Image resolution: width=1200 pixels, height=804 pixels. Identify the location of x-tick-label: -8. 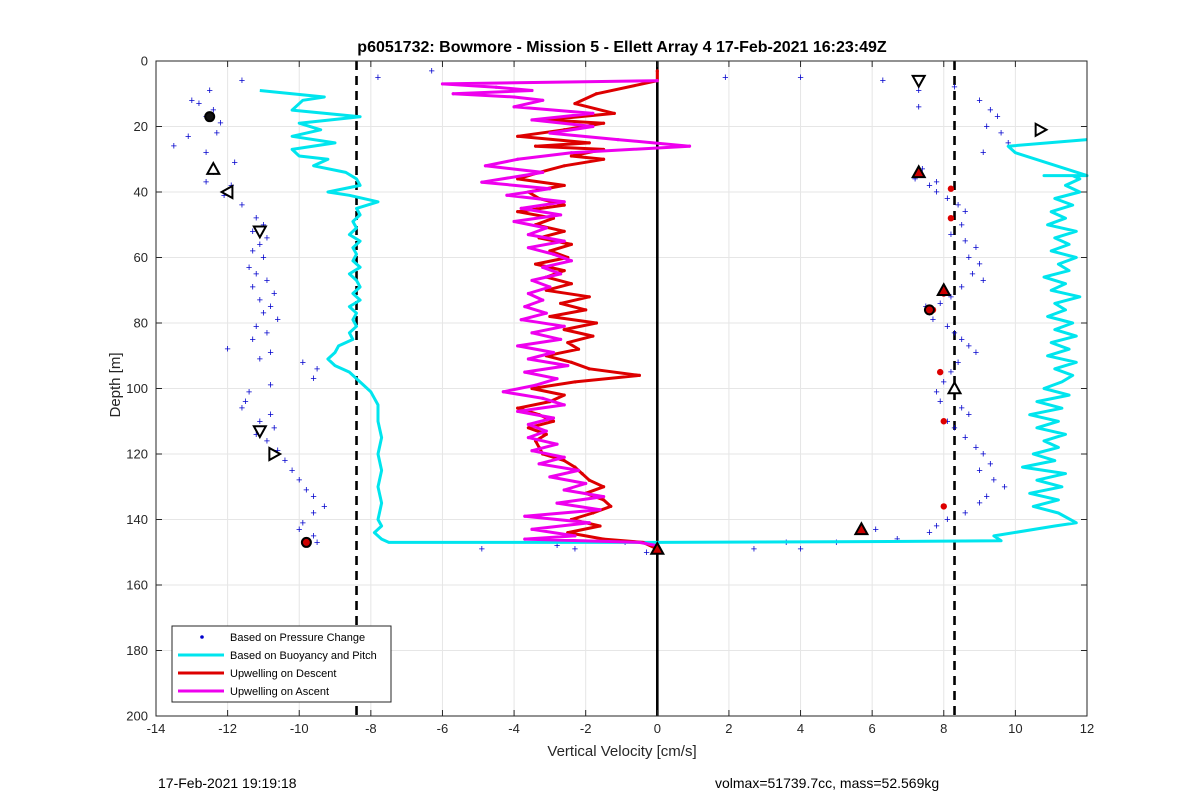
(371, 728).